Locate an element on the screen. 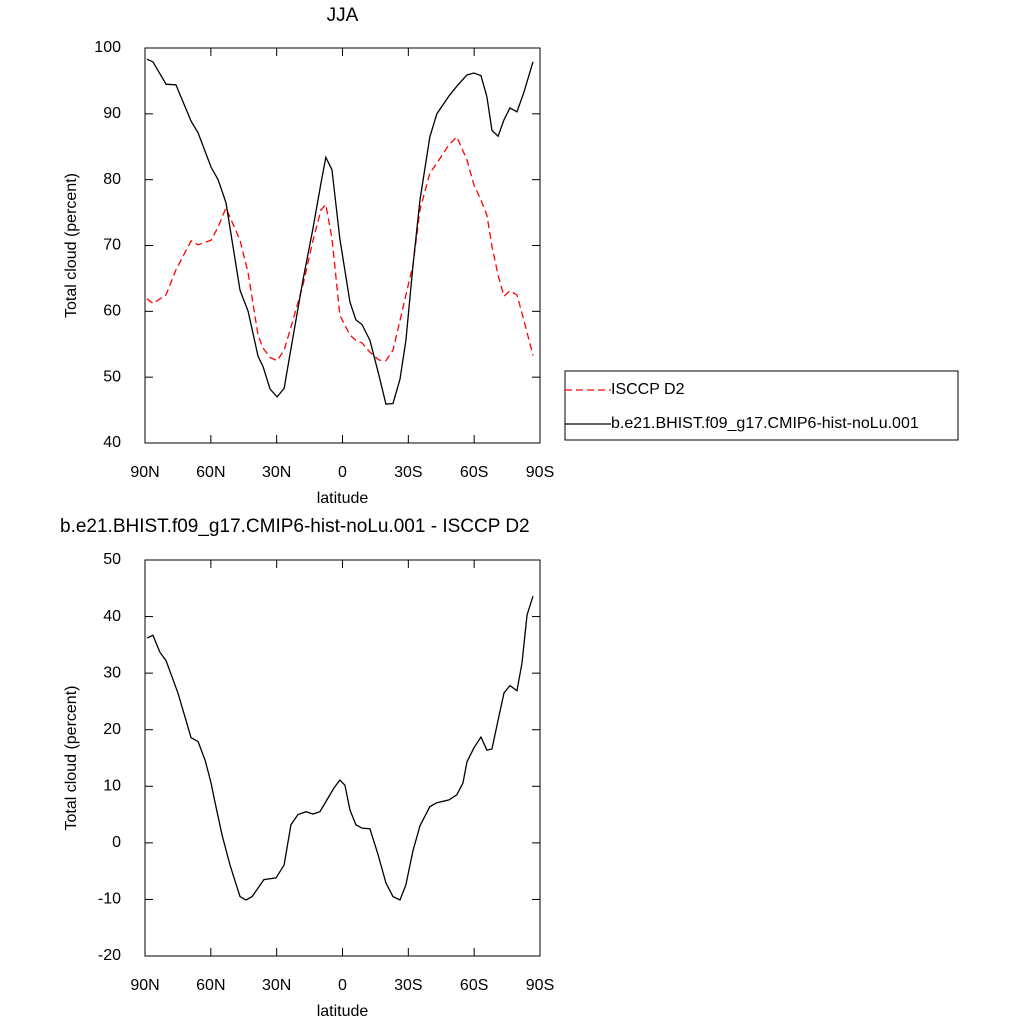 The height and width of the screenshot is (1024, 1024). y-tick-label: -10 is located at coordinates (109, 899).